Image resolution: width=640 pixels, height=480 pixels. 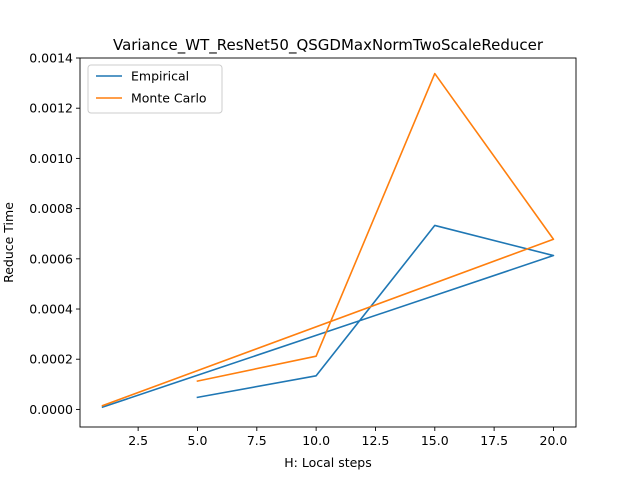 What do you see at coordinates (316, 440) in the screenshot?
I see `x-tick-label: 10.0` at bounding box center [316, 440].